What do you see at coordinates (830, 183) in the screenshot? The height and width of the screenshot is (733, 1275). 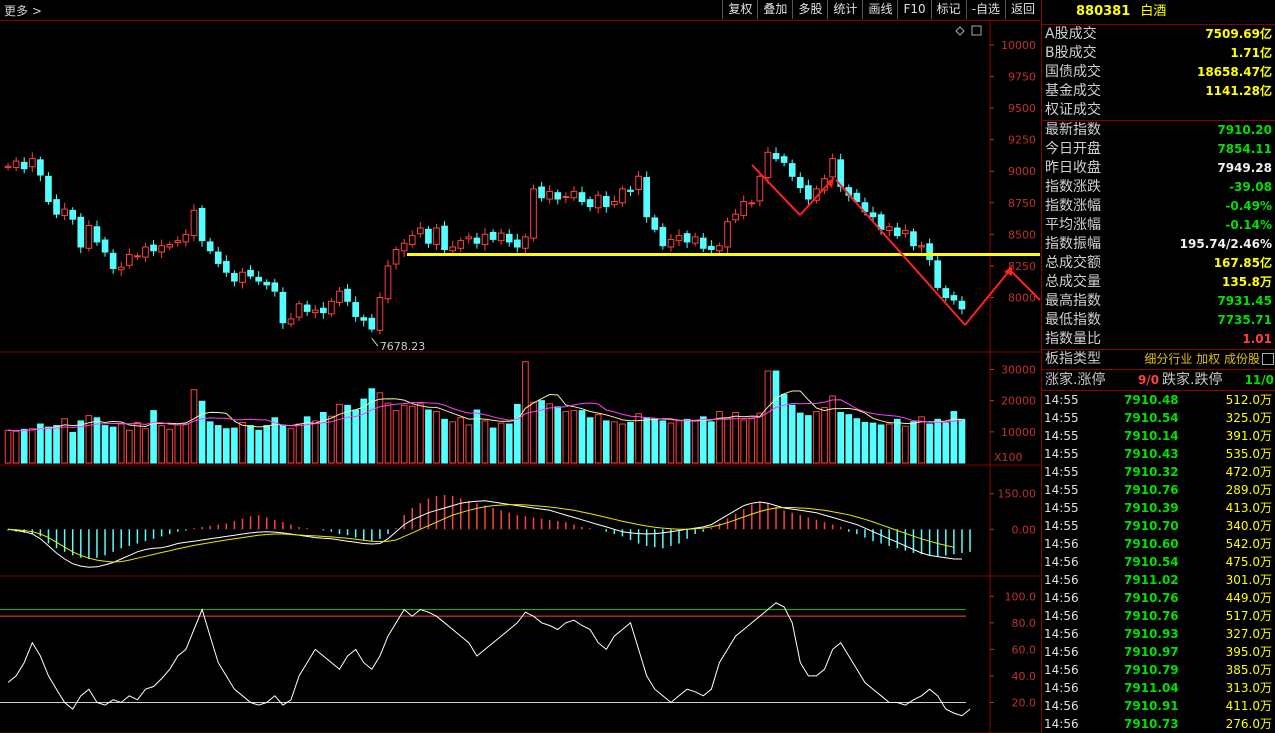 I see `arrow-head` at bounding box center [830, 183].